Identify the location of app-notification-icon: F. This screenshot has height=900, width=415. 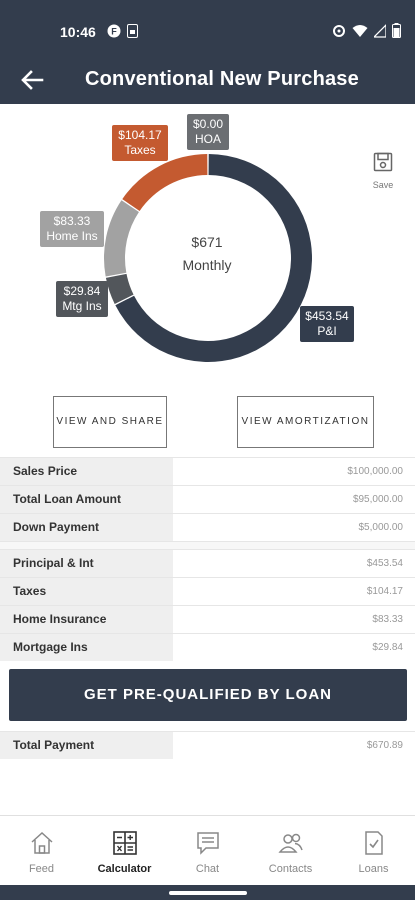
(114, 31).